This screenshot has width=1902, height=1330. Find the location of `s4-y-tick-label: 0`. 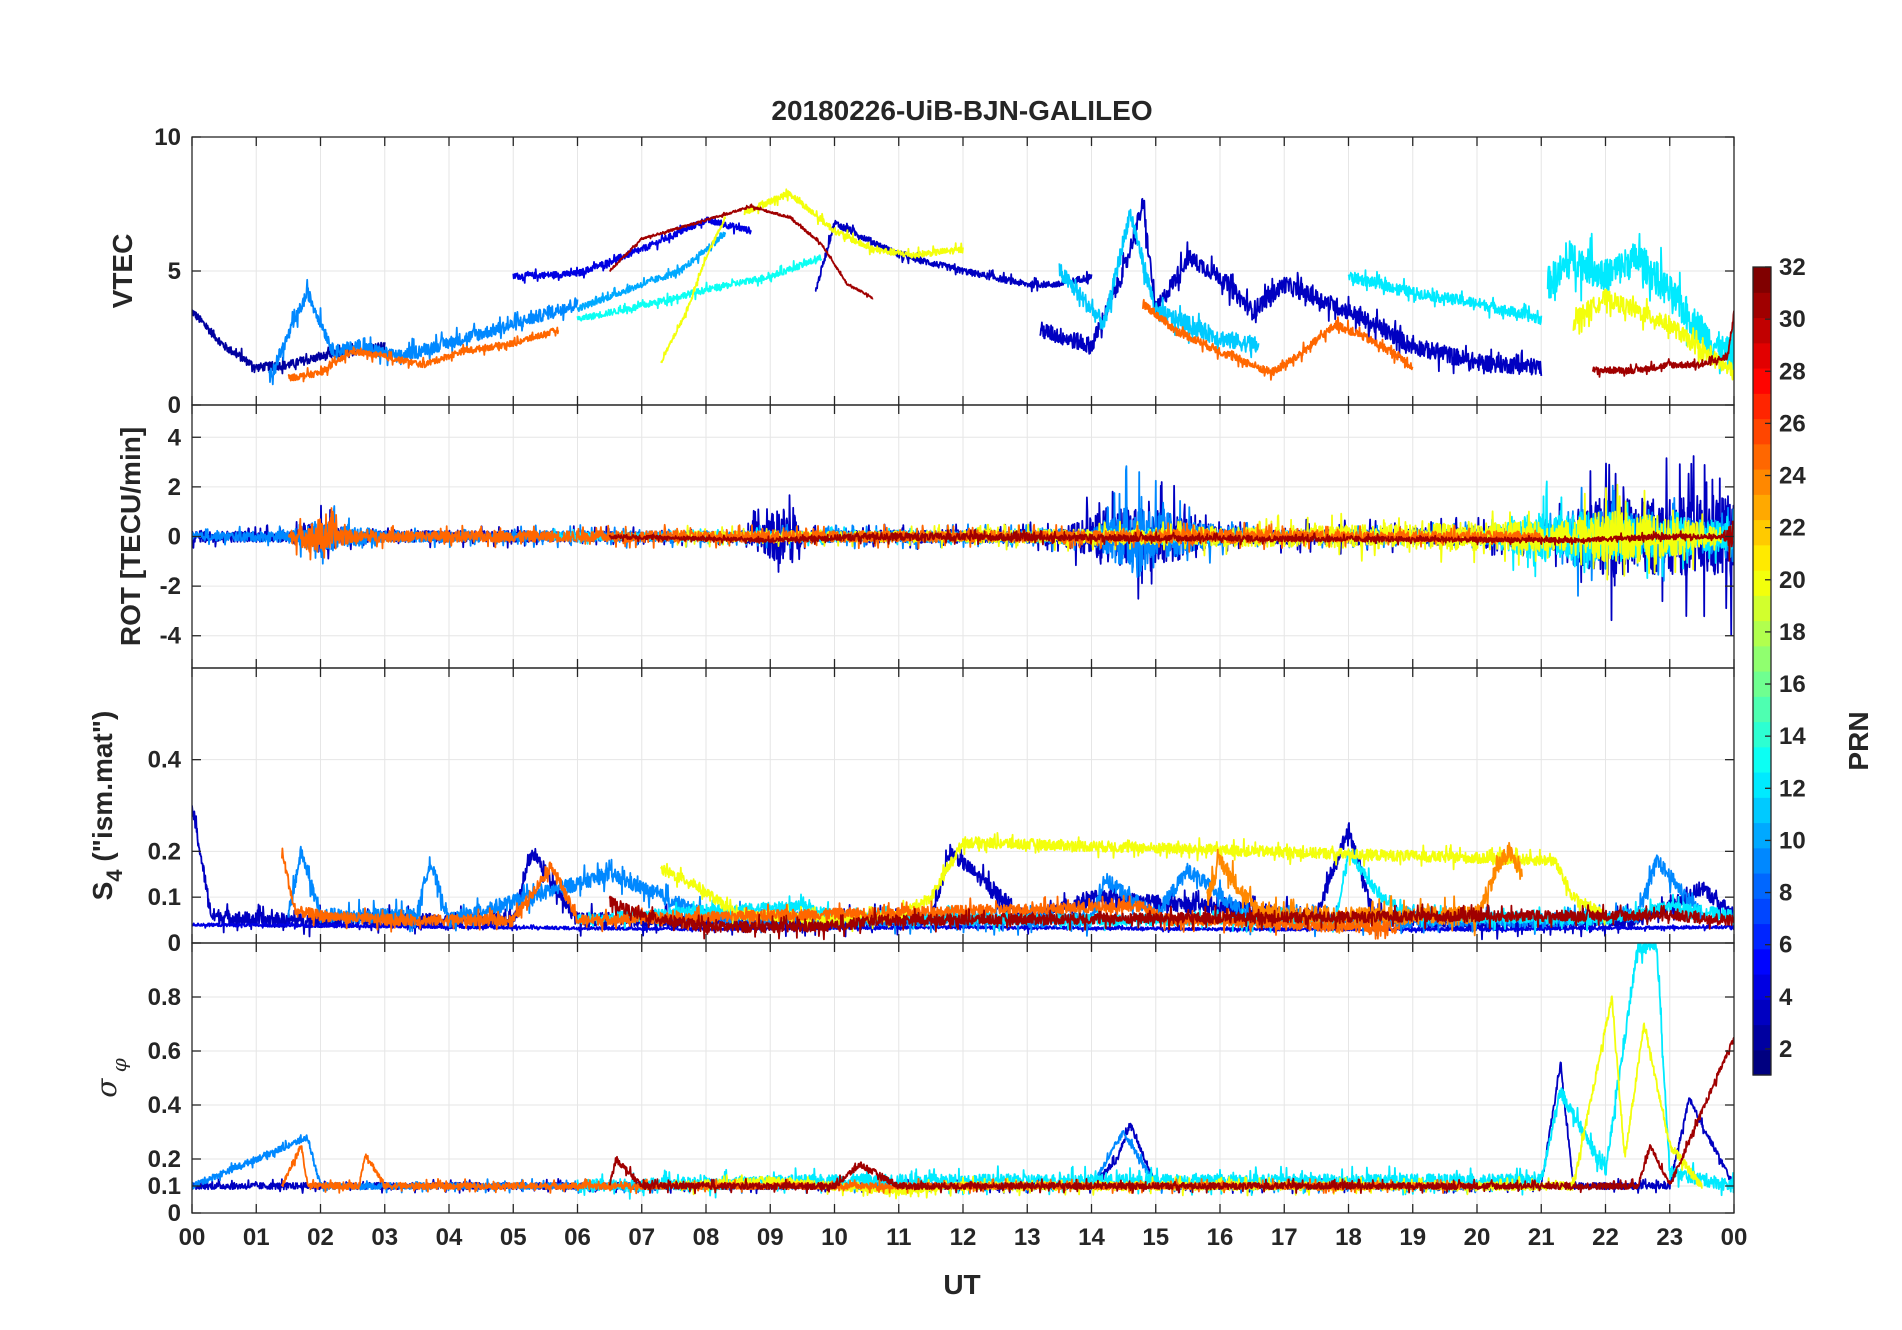

s4-y-tick-label: 0 is located at coordinates (174, 943).